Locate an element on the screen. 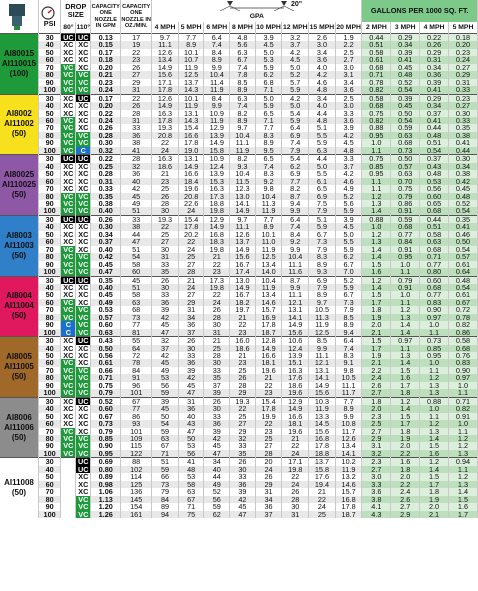  gal-cell: 0.54 is located at coordinates (405, 90).